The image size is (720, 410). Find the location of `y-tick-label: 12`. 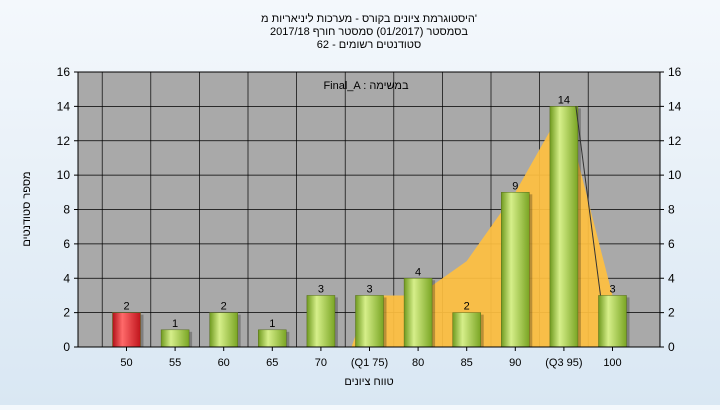

y-tick-label: 12 is located at coordinates (64, 141).